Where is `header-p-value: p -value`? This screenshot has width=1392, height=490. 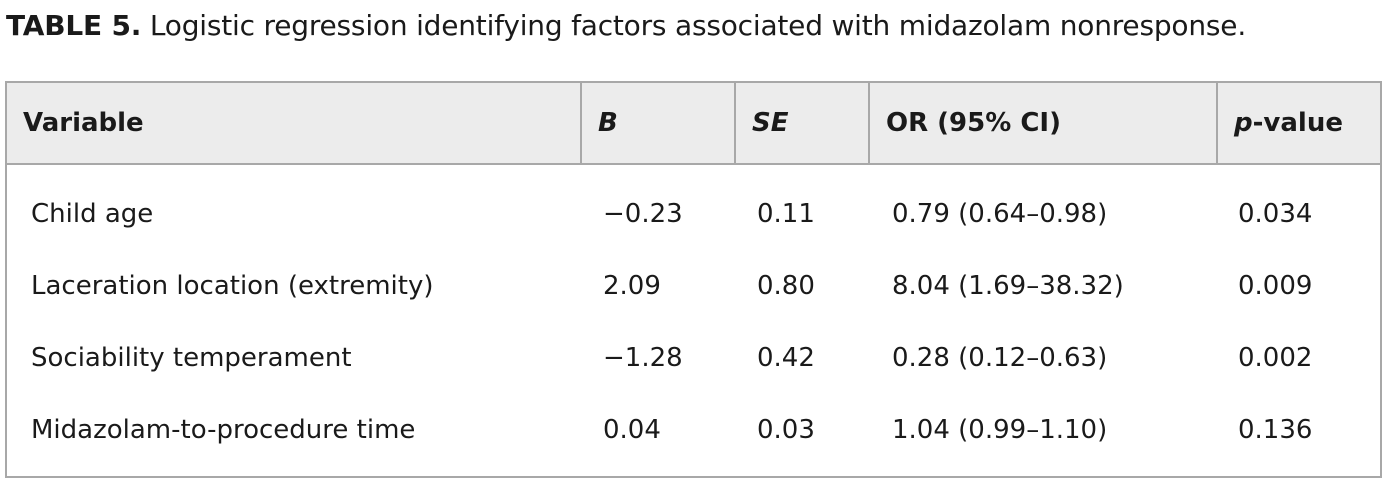 header-p-value: p -value is located at coordinates (1298, 123).